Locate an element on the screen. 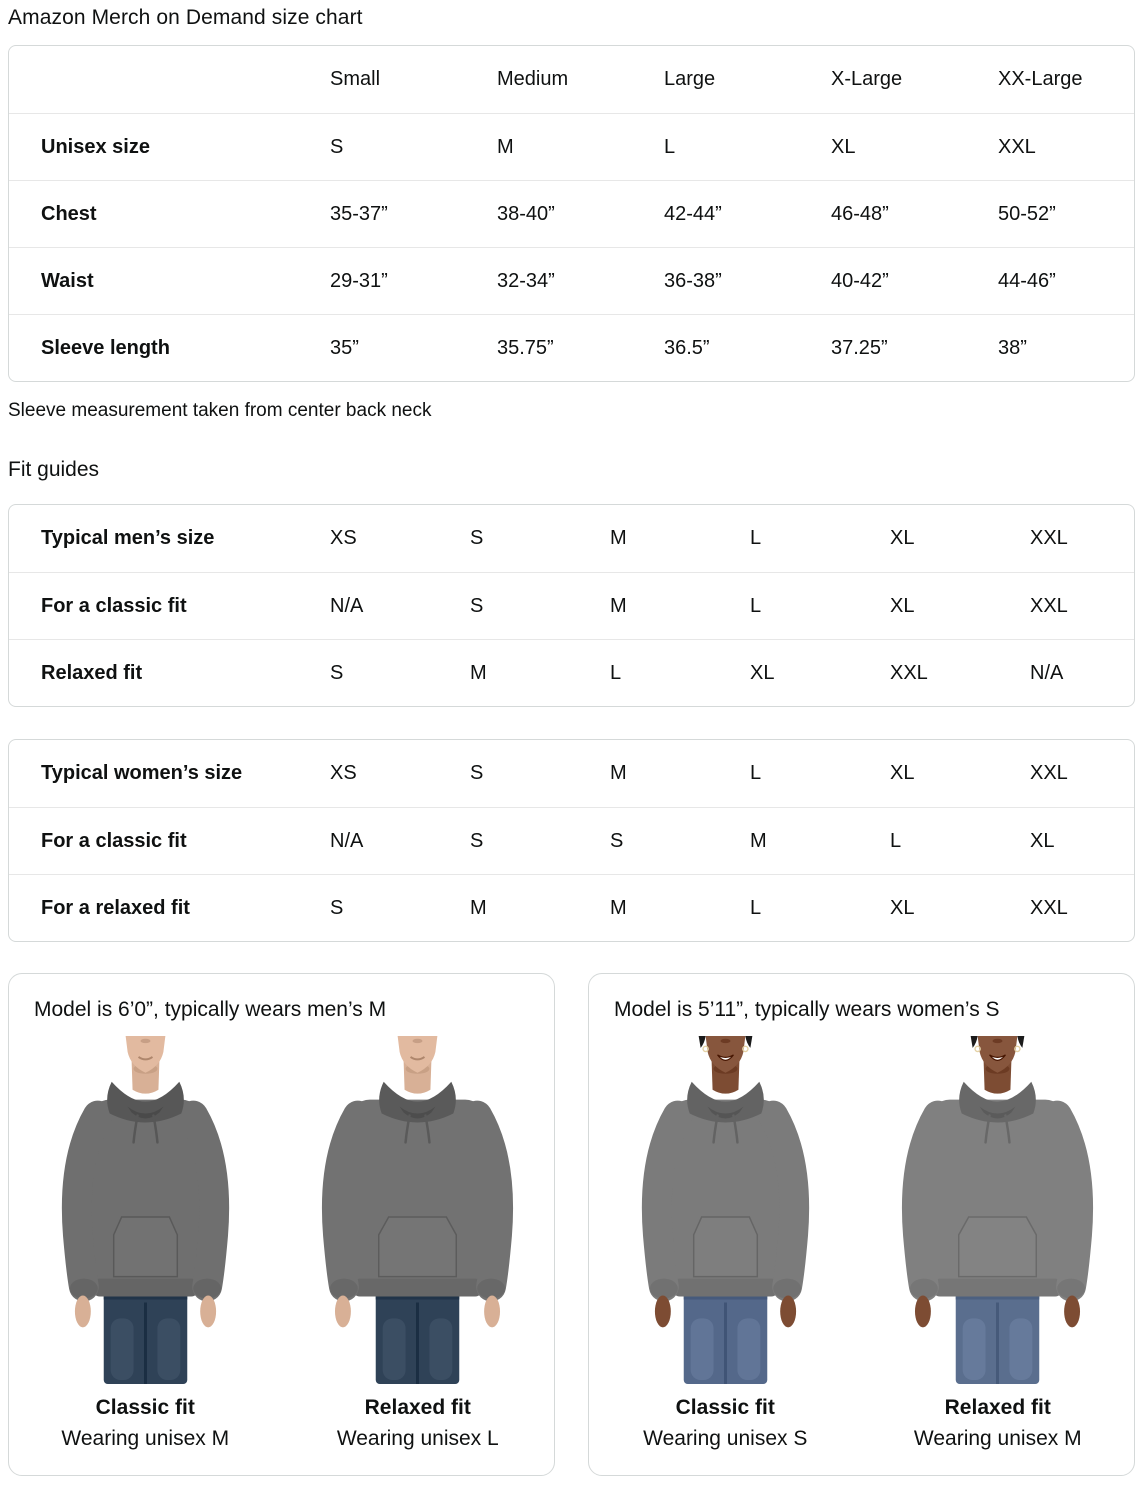 The height and width of the screenshot is (1500, 1143). row-label: For a relaxed fit is located at coordinates (115, 907).